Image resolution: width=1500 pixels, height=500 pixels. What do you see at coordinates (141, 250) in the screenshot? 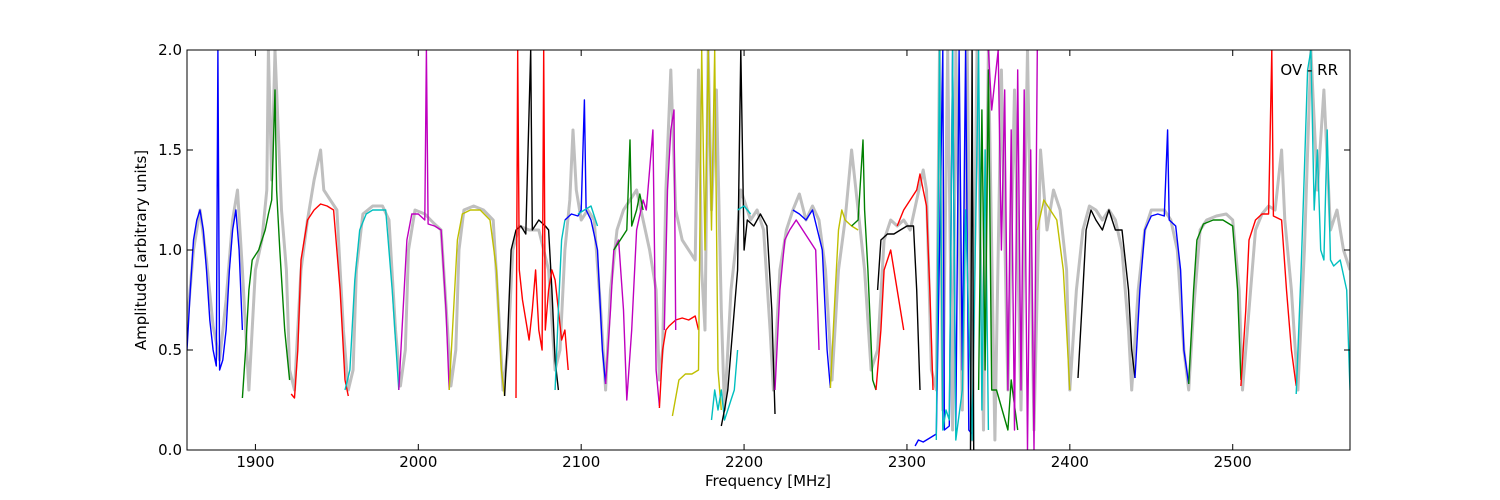
I see `y-axis-label: Amplitude [arbitrary units]` at bounding box center [141, 250].